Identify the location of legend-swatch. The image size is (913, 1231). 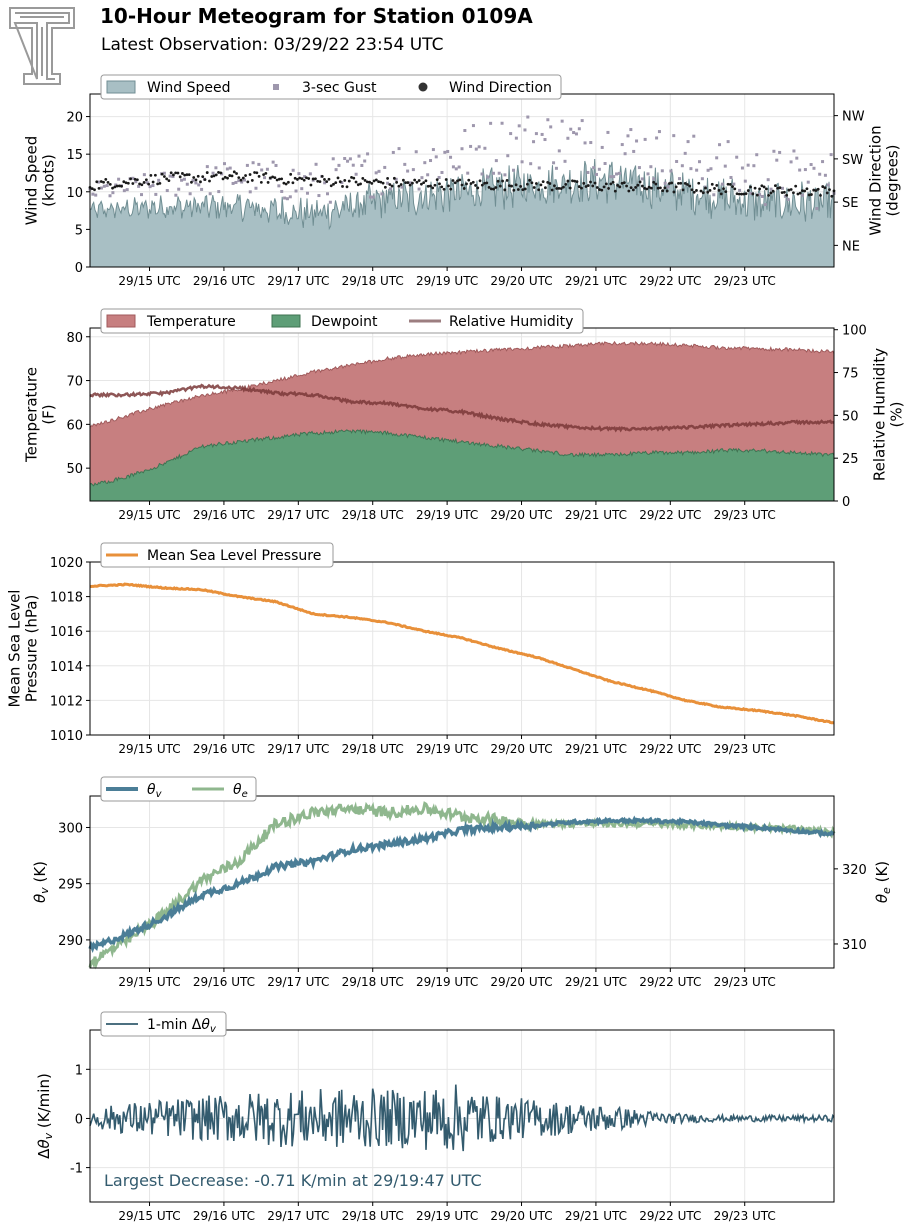
(121, 87).